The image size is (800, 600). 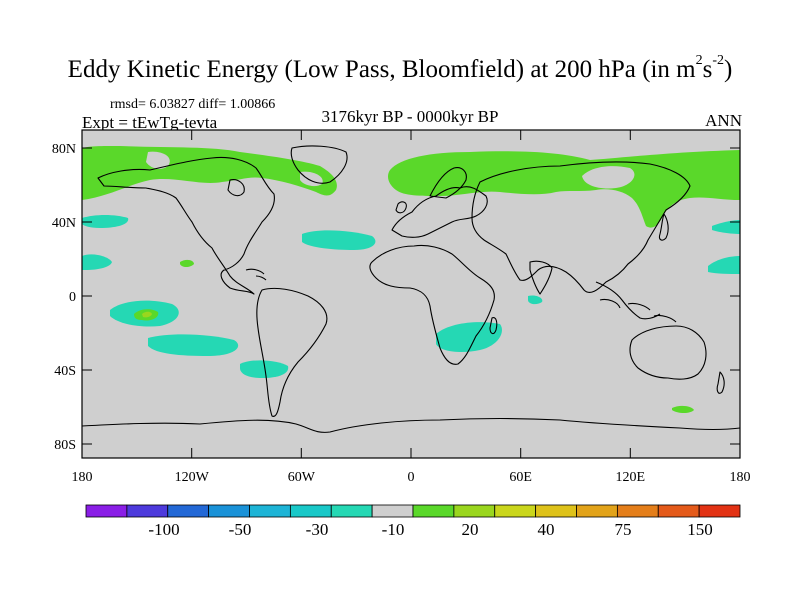 What do you see at coordinates (546, 529) in the screenshot?
I see `colorbar-label: 40` at bounding box center [546, 529].